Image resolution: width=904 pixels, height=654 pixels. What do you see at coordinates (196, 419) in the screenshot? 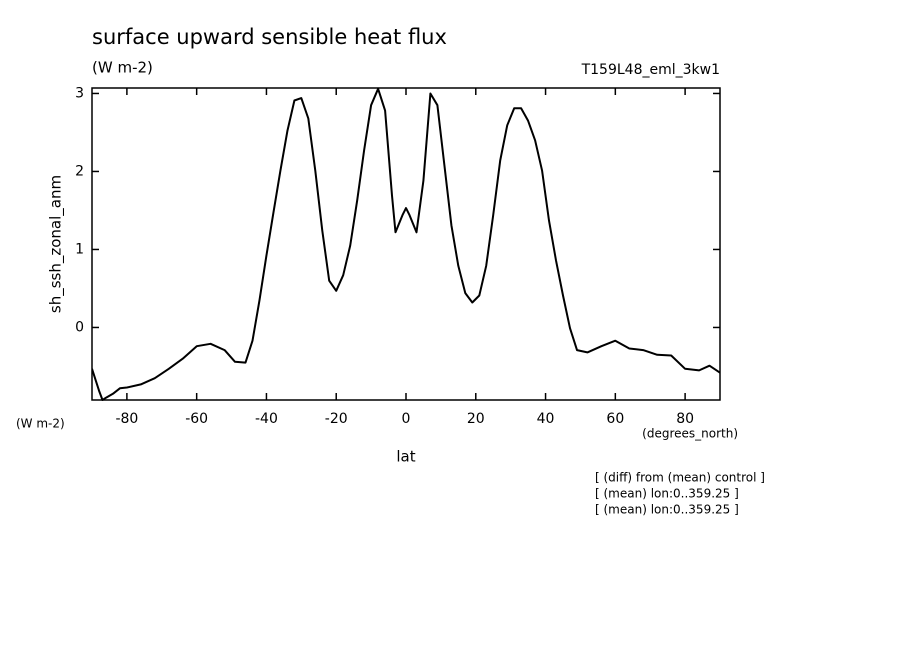
I see `x-tick-label: -60` at bounding box center [196, 419].